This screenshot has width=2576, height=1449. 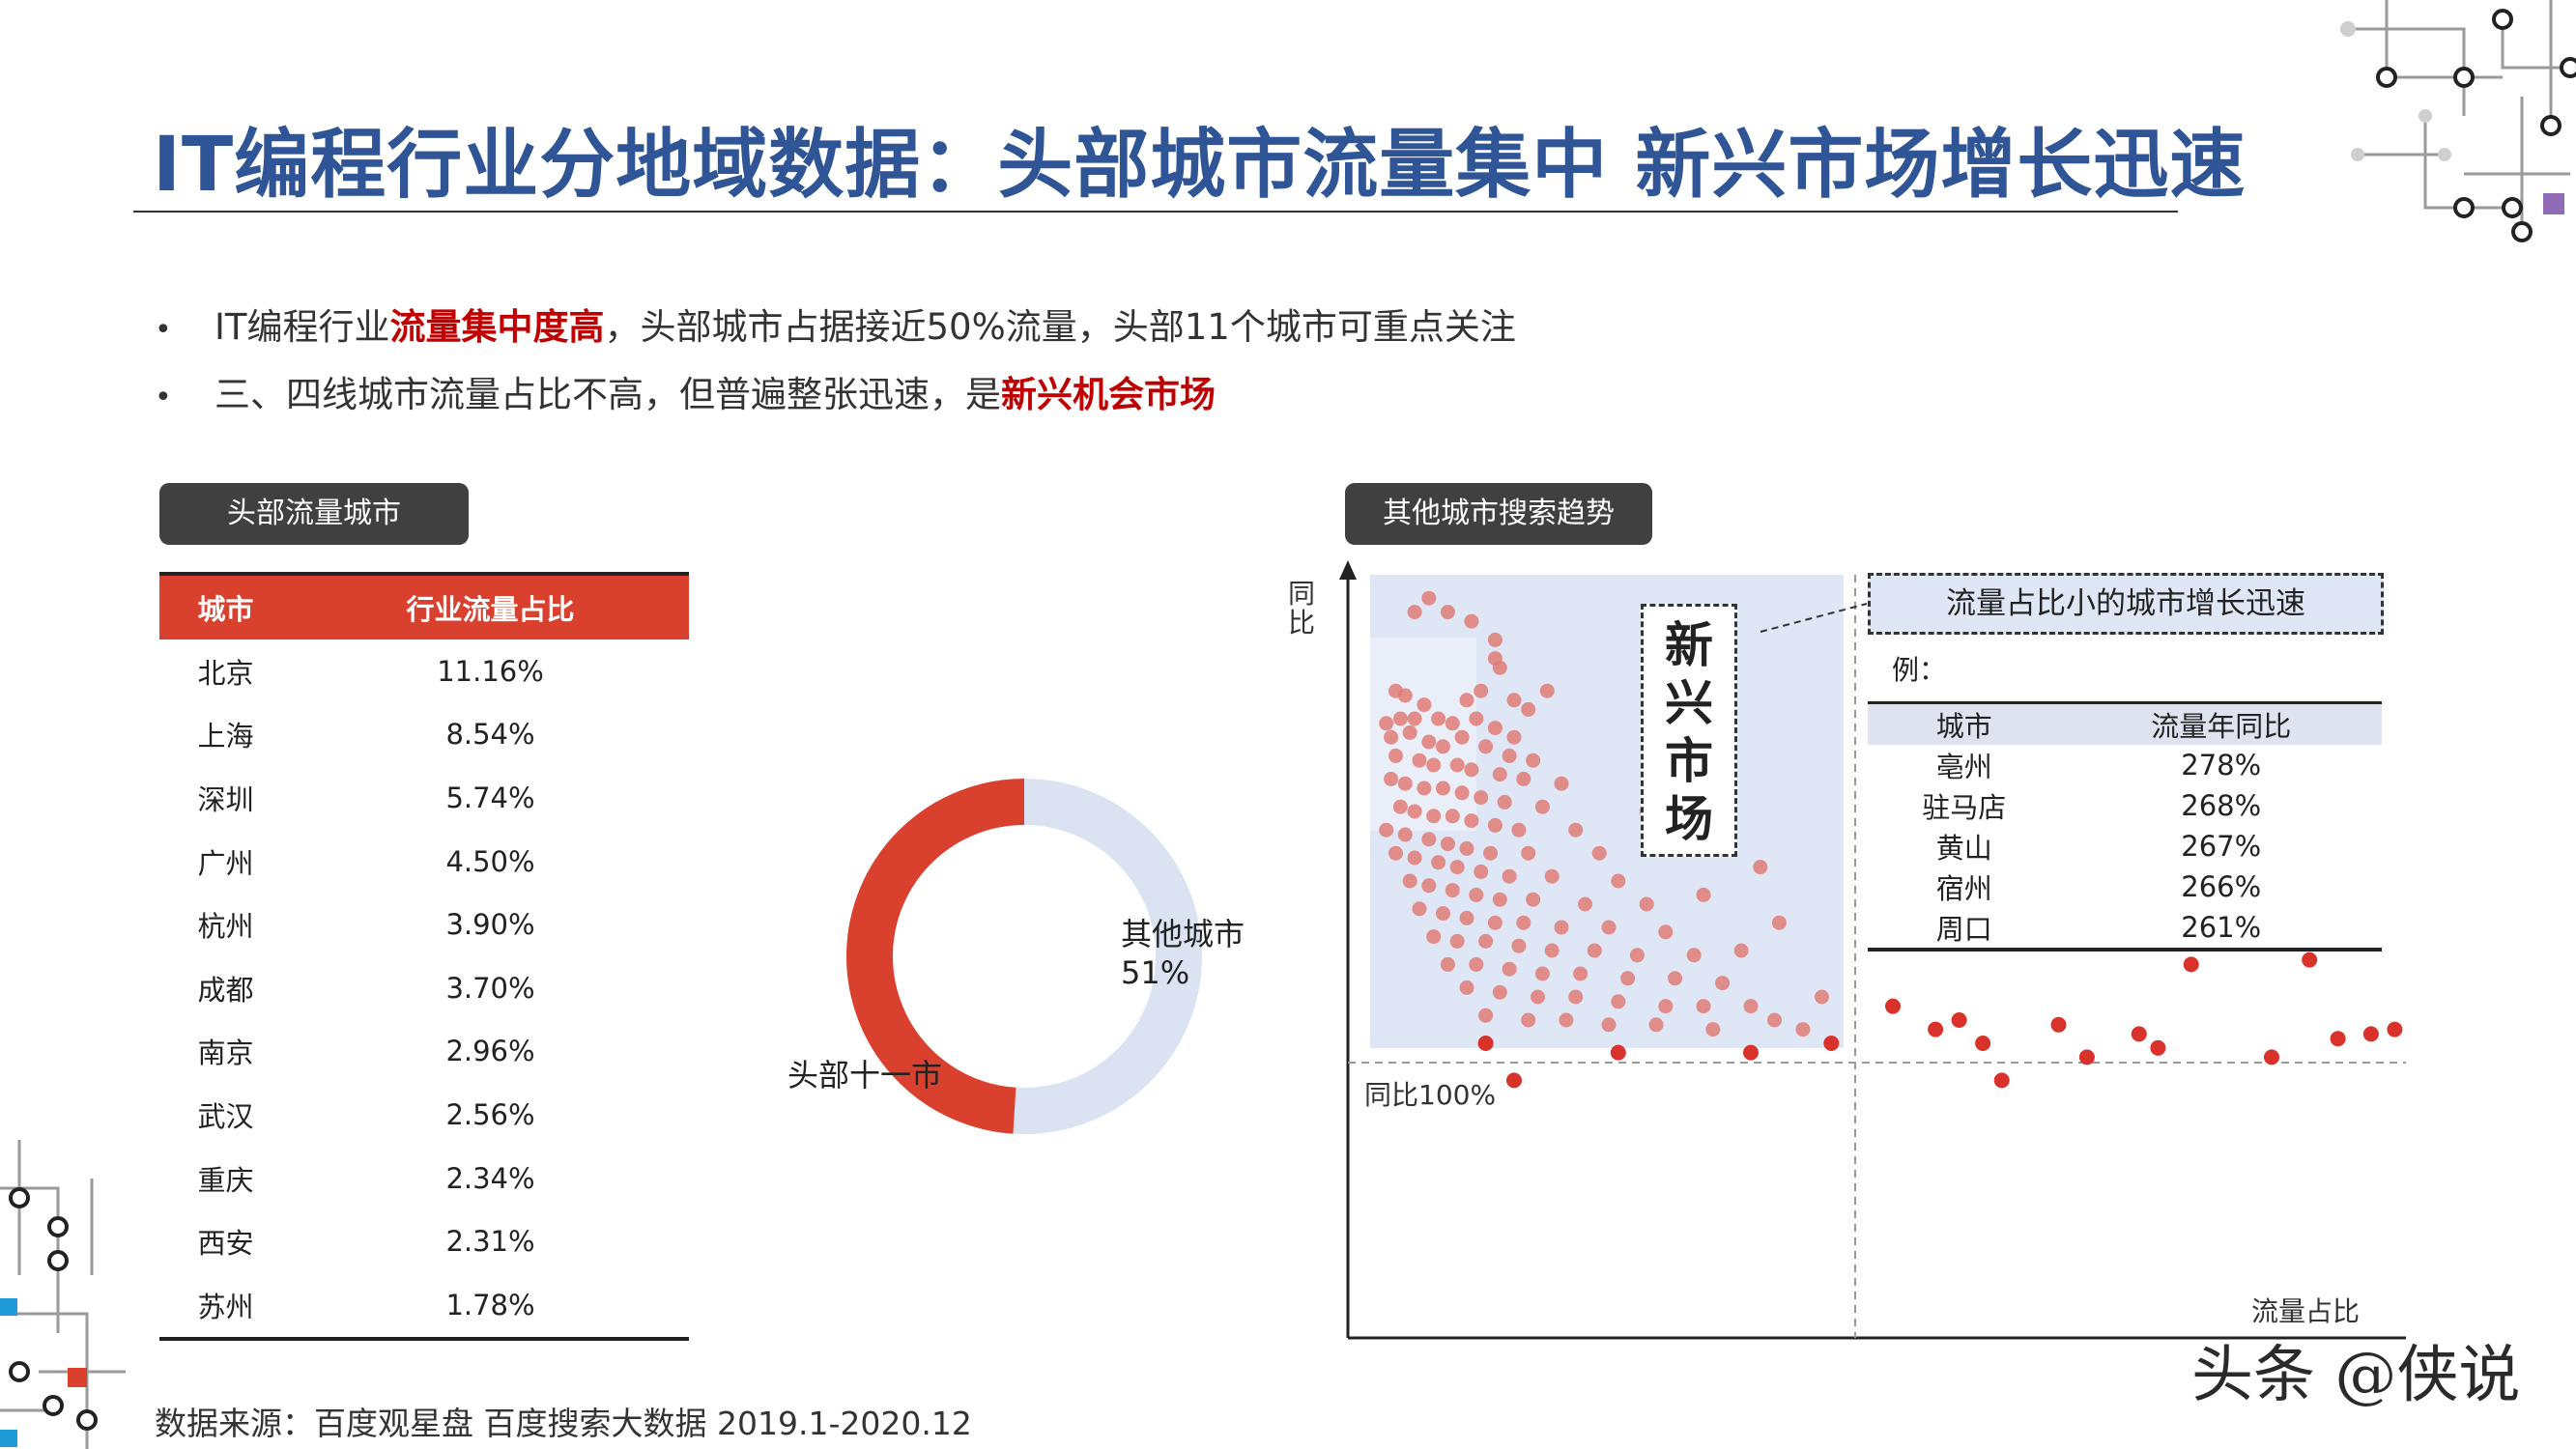 What do you see at coordinates (490, 797) in the screenshot?
I see `share-cell: 5.74%` at bounding box center [490, 797].